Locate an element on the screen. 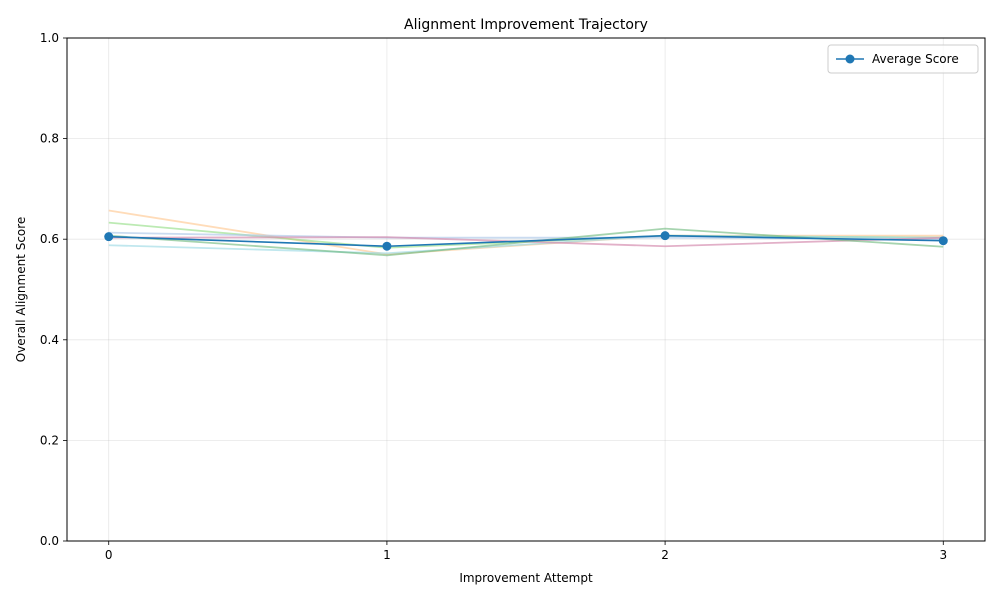  legend: Average Score is located at coordinates (903, 59).